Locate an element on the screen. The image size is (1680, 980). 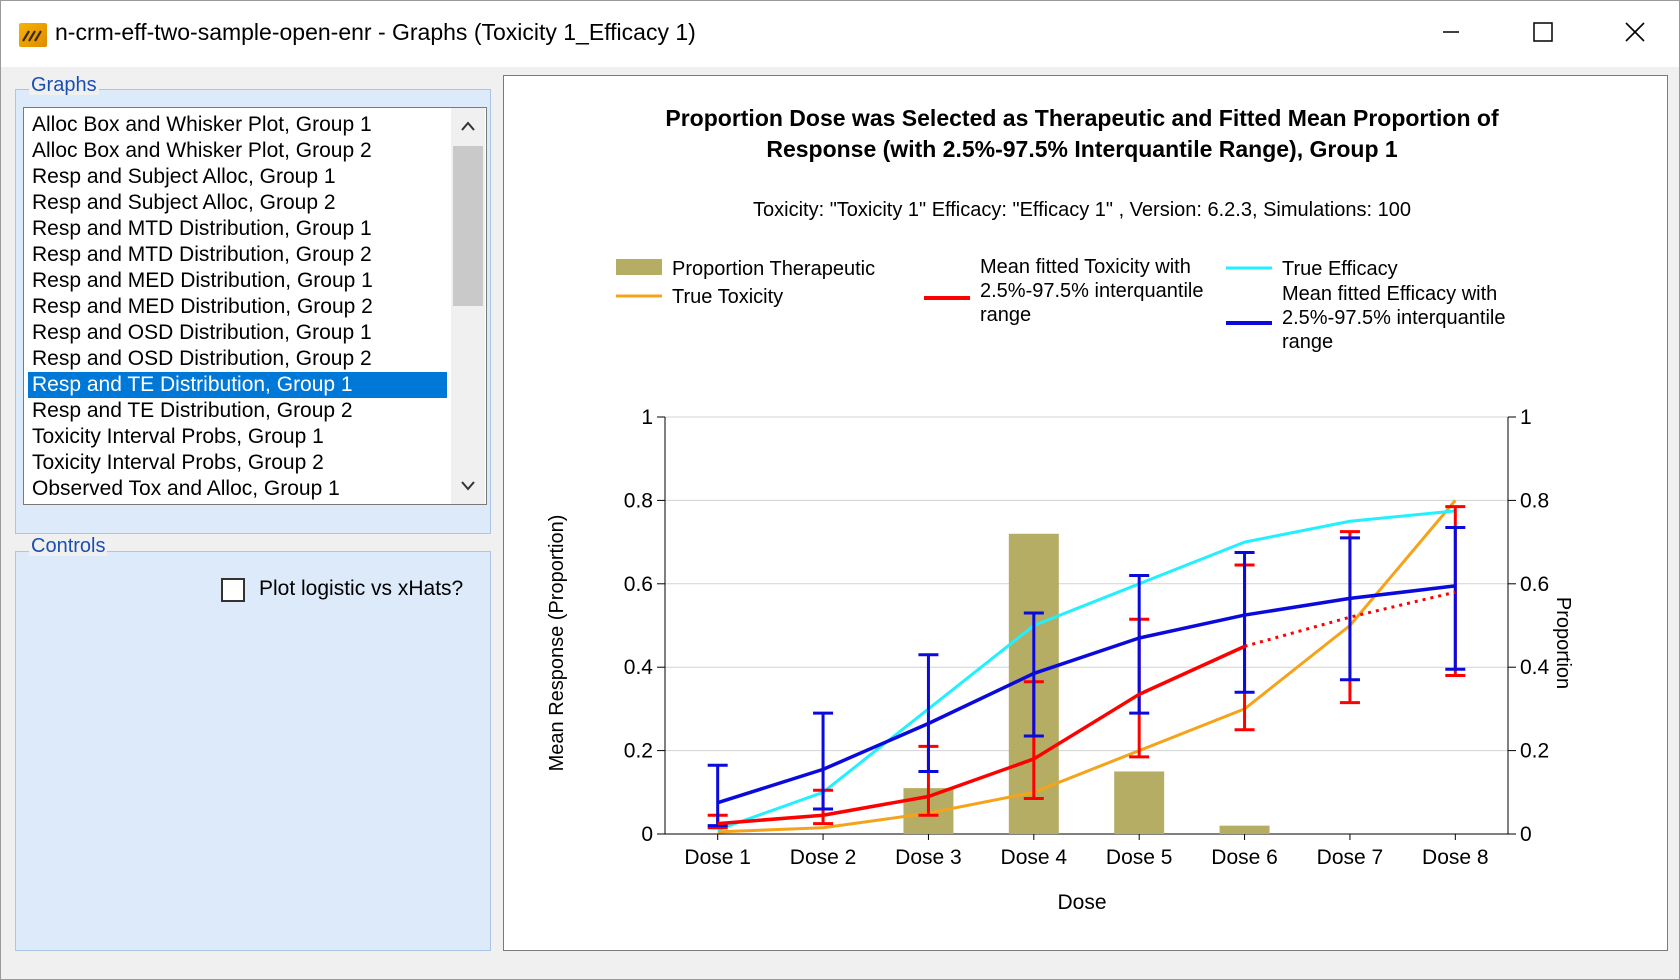
legend-swatch-proportion-therapeutic is located at coordinates (639, 267).